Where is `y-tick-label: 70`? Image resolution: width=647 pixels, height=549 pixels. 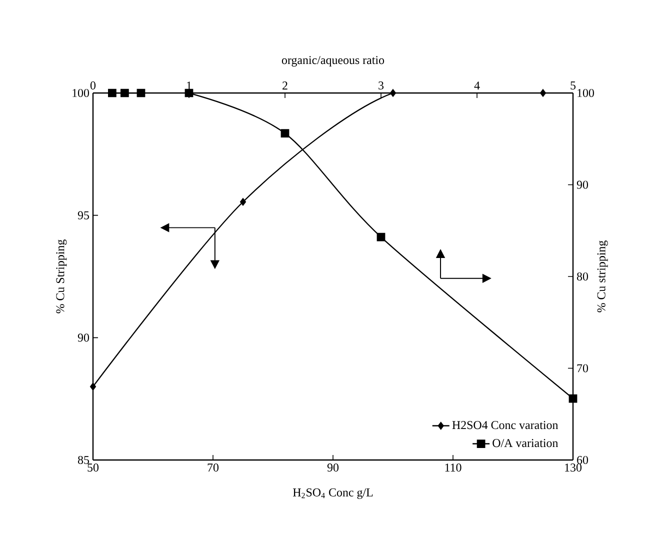 y-tick-label: 70 is located at coordinates (582, 368).